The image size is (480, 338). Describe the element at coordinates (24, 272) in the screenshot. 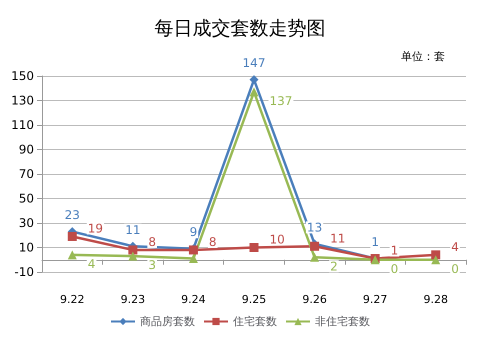

I see `y-tick-label: -10` at that location.